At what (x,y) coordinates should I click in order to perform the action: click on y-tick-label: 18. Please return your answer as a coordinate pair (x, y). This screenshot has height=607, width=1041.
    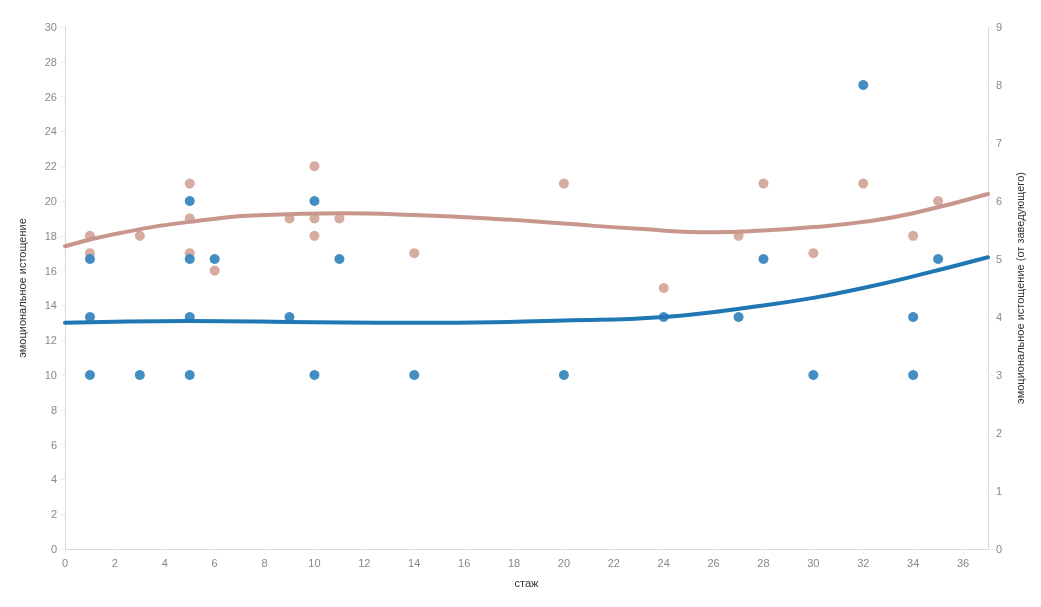
    Looking at the image, I should click on (50, 235).